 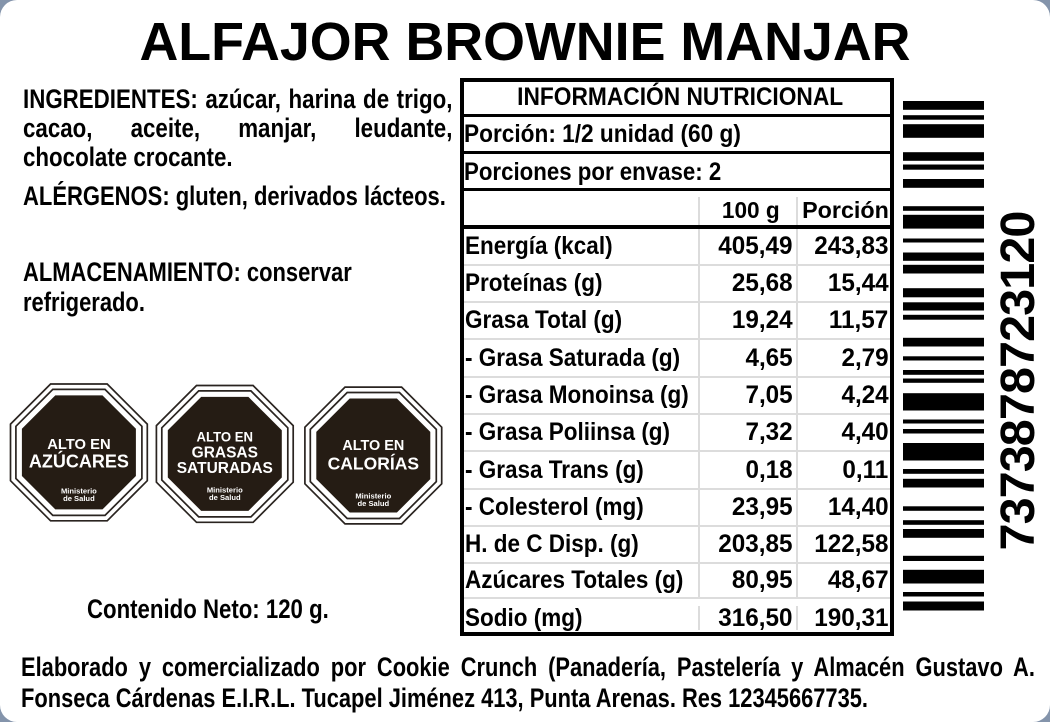 What do you see at coordinates (373, 462) in the screenshot?
I see `svg-text: CALORÍAS` at bounding box center [373, 462].